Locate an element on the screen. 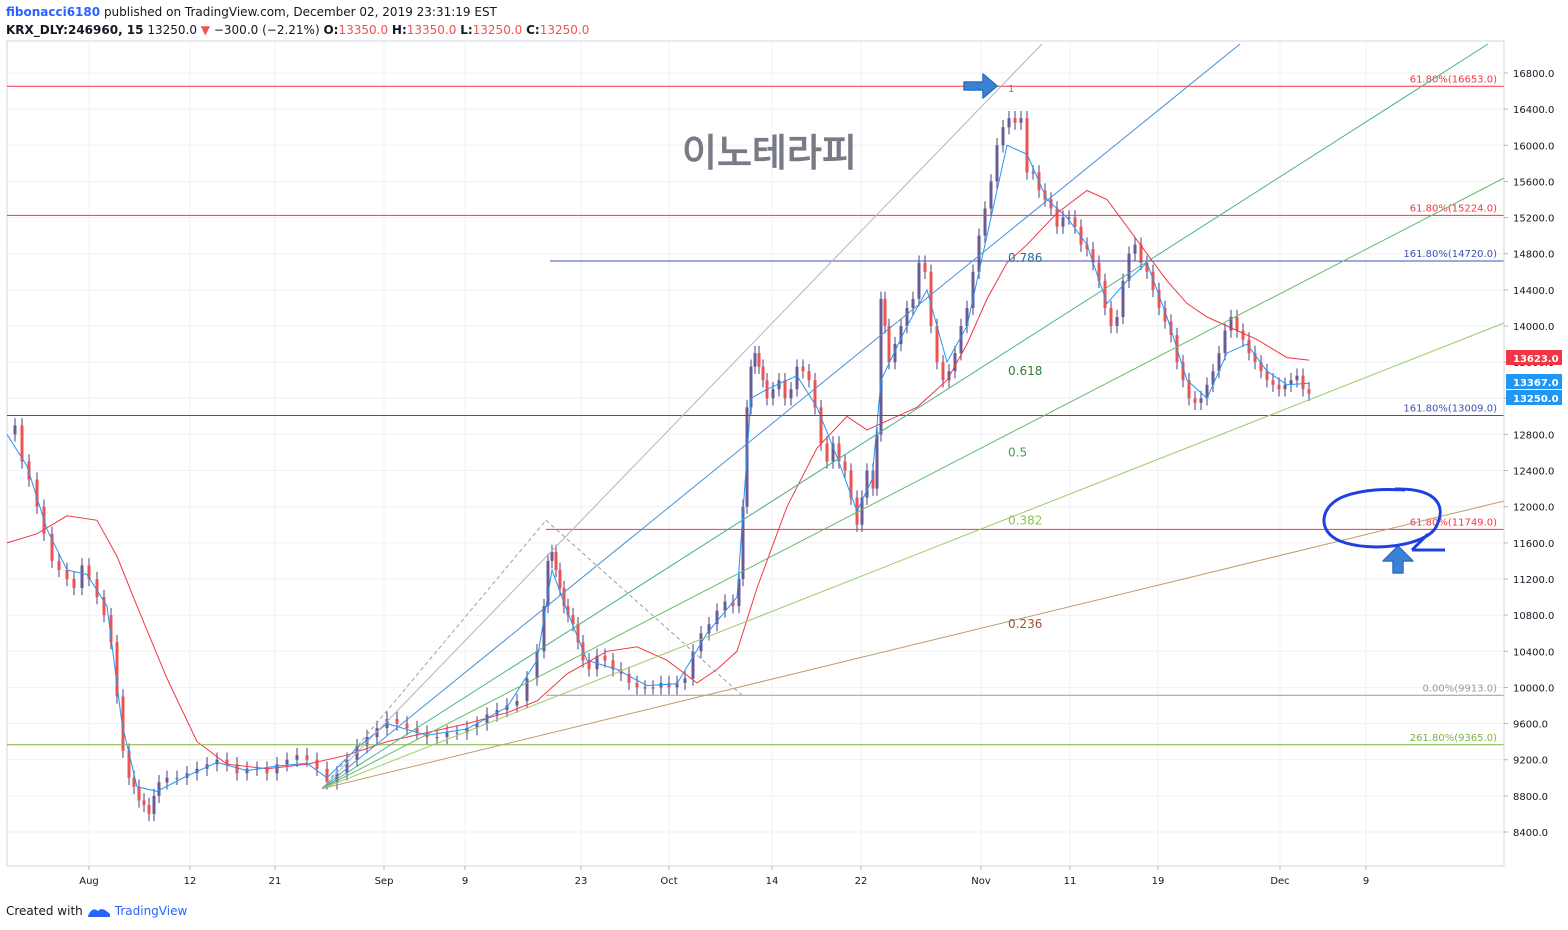 The height and width of the screenshot is (930, 1568). fan-ratio-label: 0.382 is located at coordinates (1025, 520).